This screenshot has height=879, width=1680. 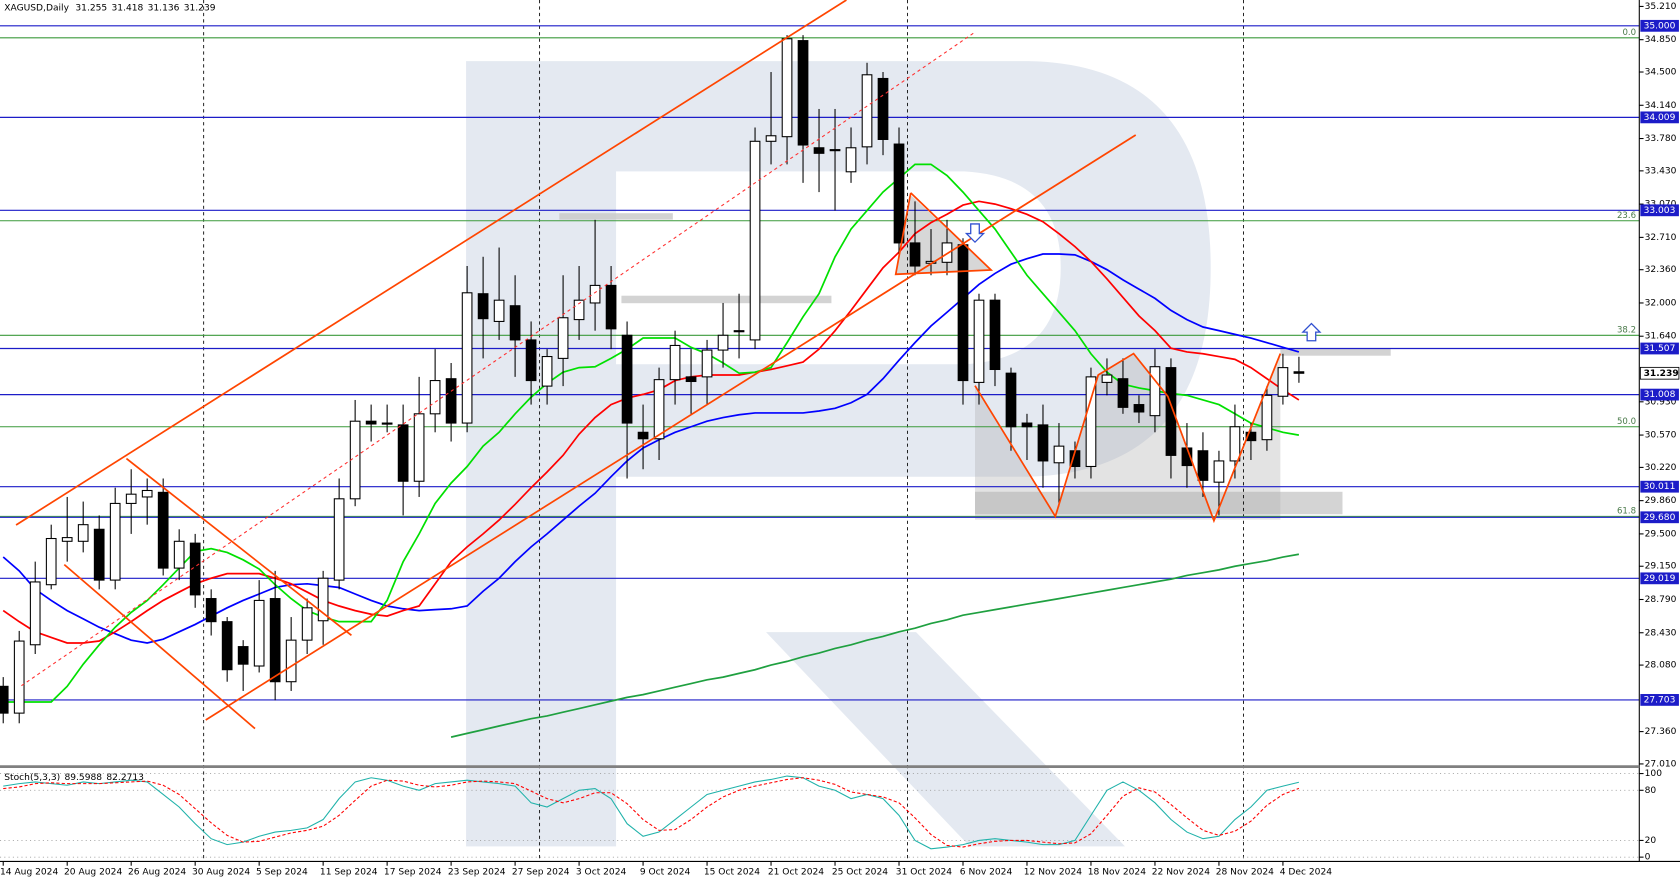 What do you see at coordinates (477, 873) in the screenshot?
I see `x-tick-label: 23 Sep 2024` at bounding box center [477, 873].